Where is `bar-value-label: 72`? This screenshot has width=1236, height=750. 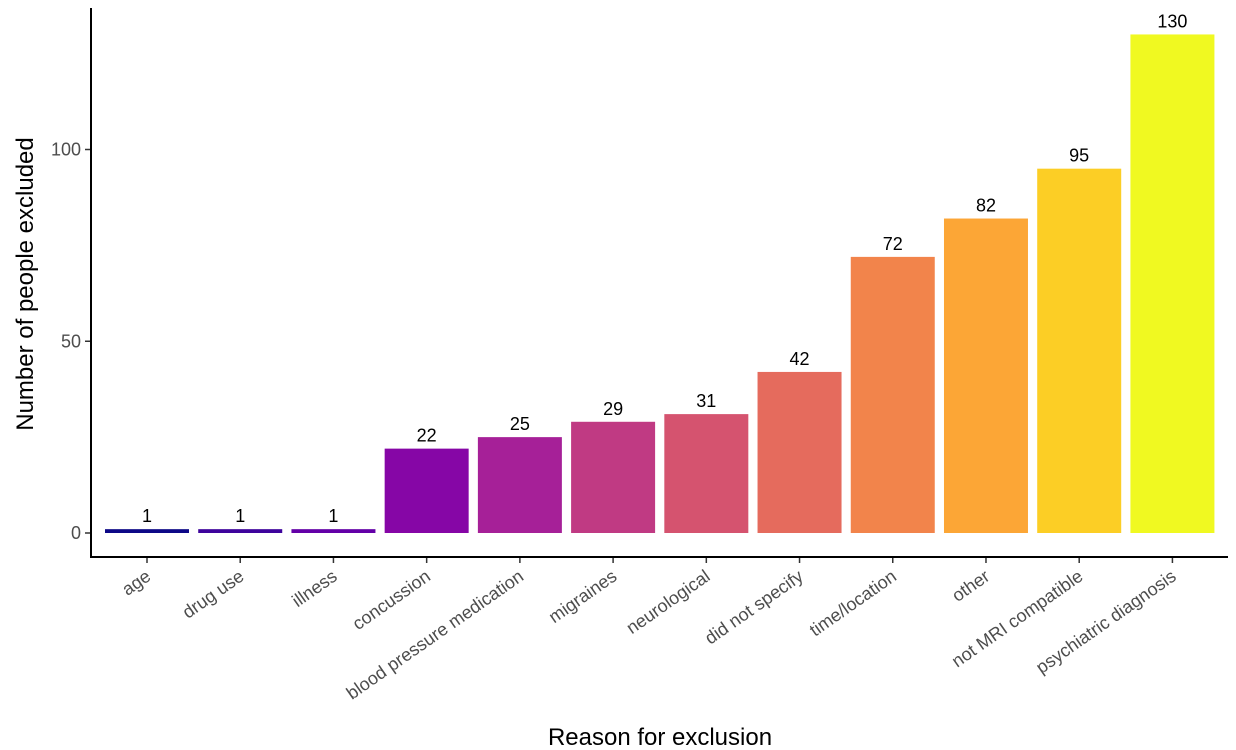
bar-value-label: 72 is located at coordinates (893, 244).